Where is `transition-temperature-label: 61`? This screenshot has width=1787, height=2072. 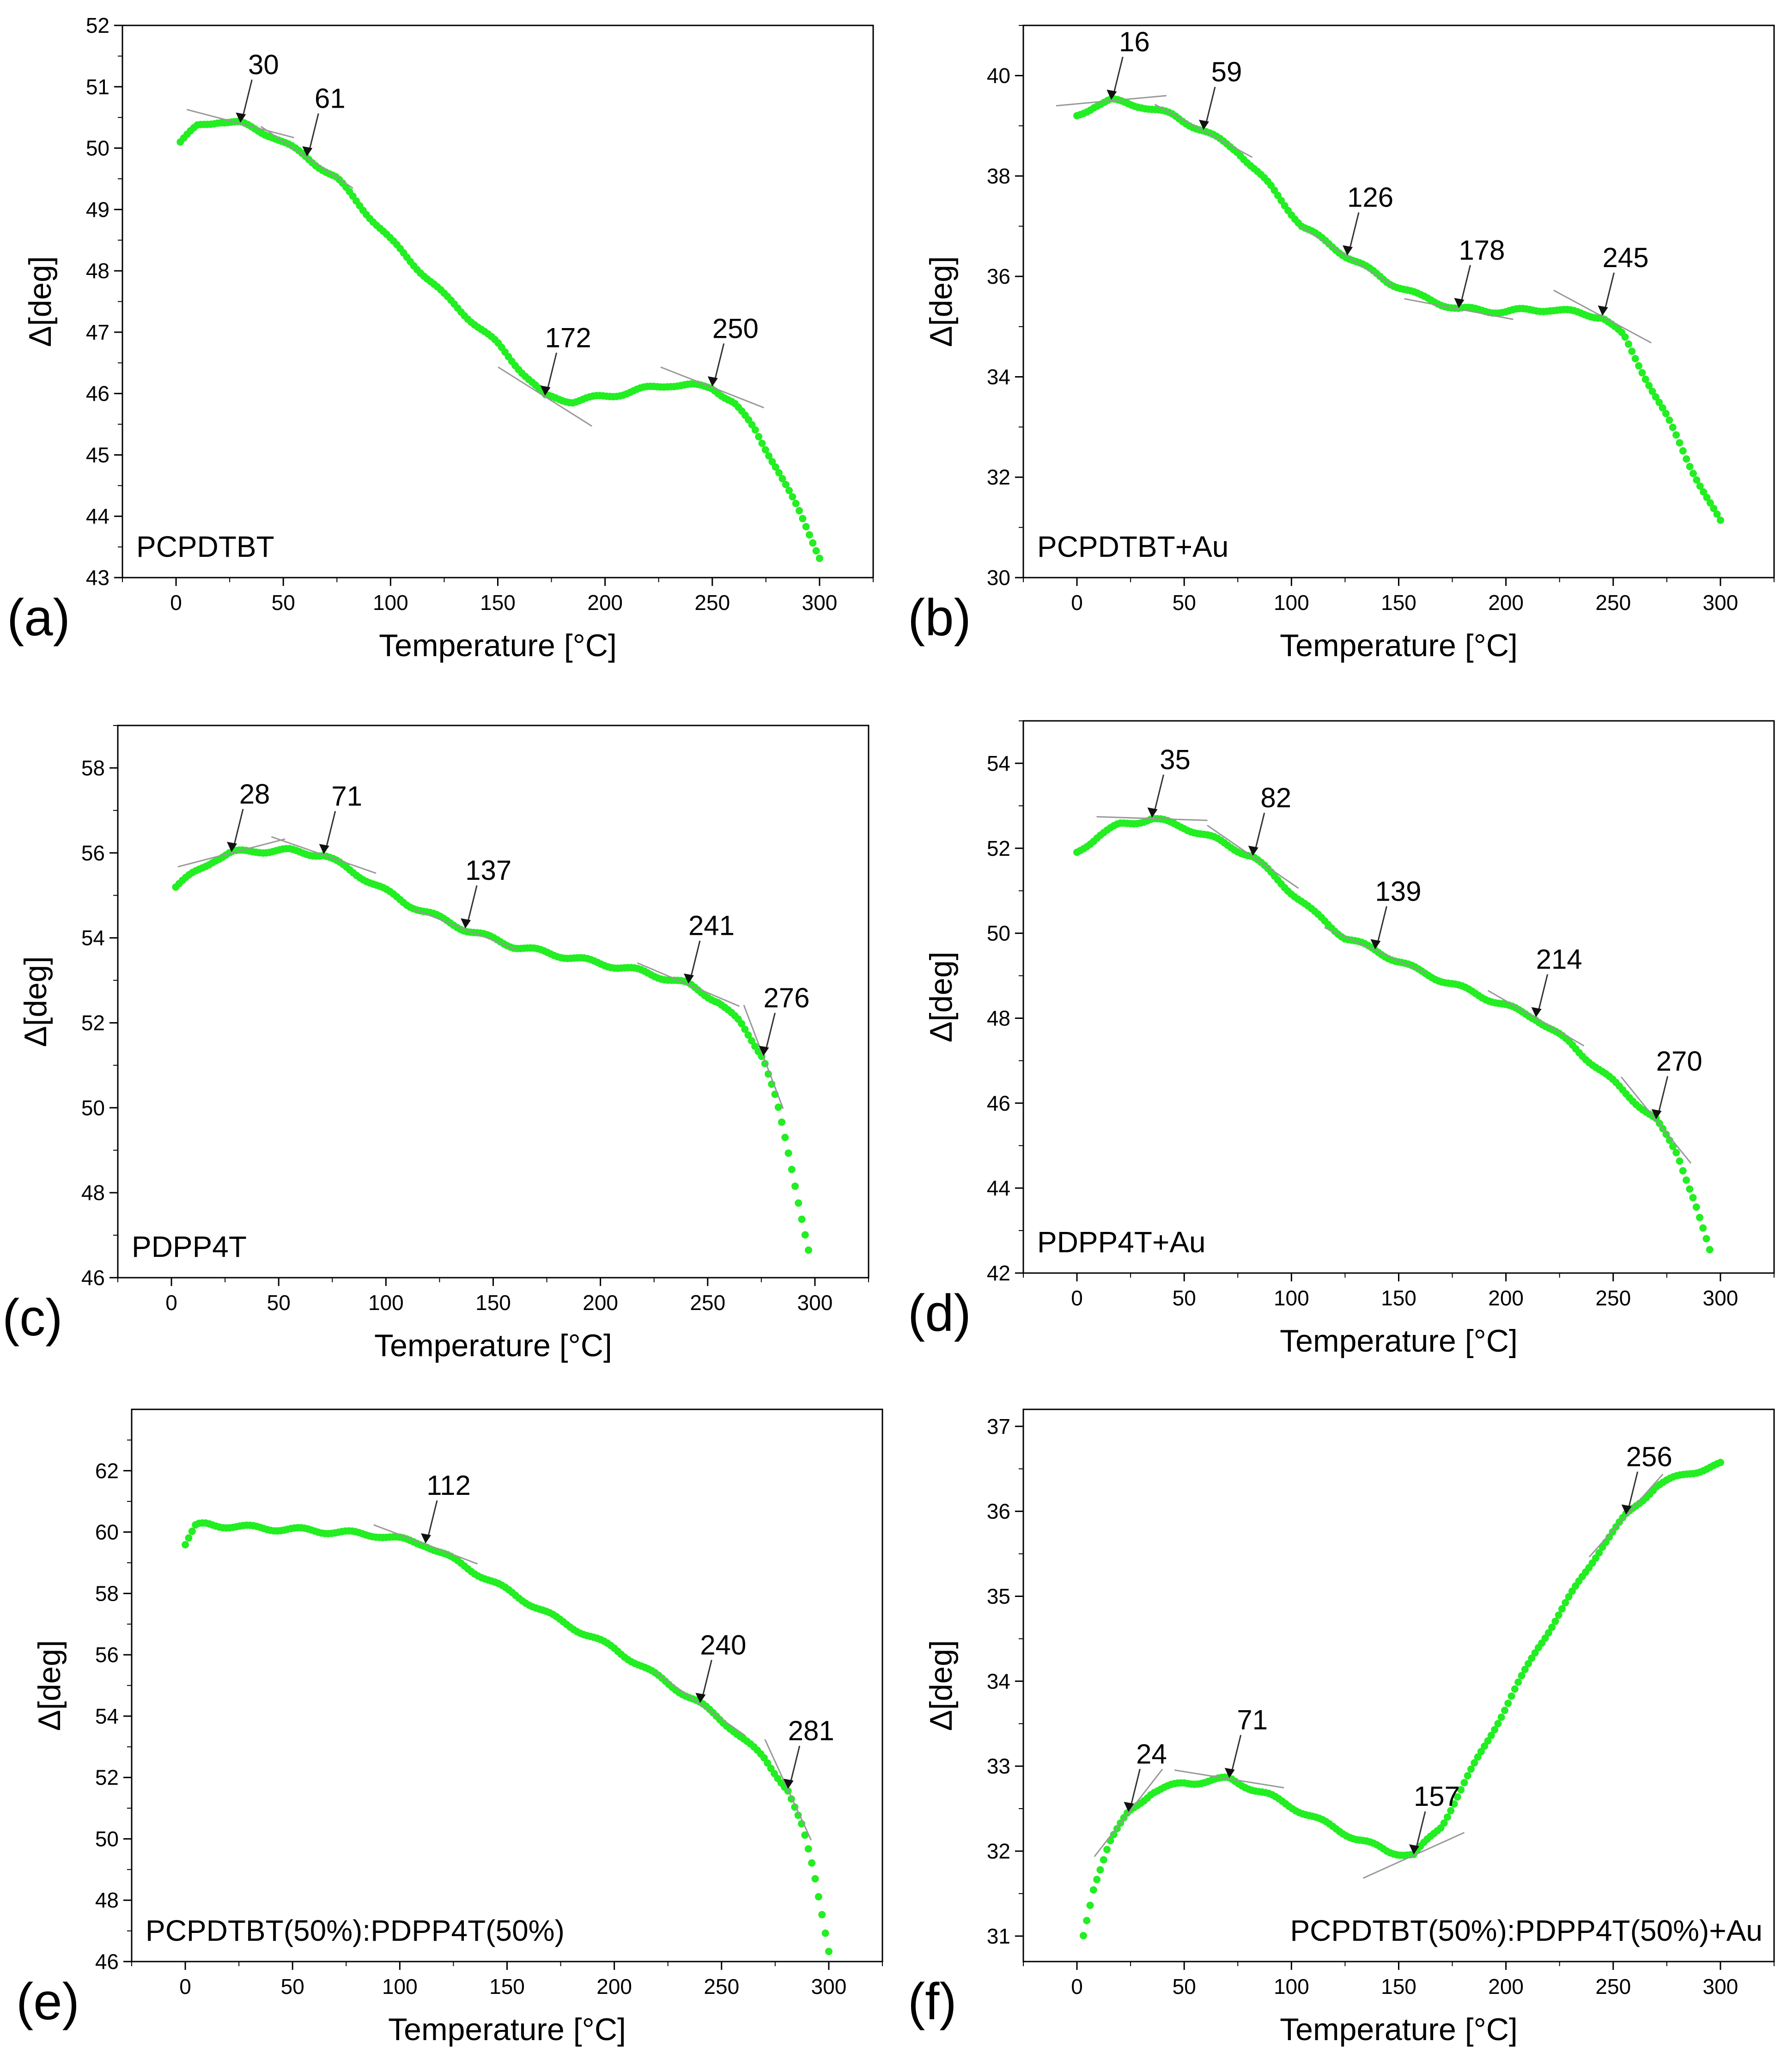 transition-temperature-label: 61 is located at coordinates (330, 98).